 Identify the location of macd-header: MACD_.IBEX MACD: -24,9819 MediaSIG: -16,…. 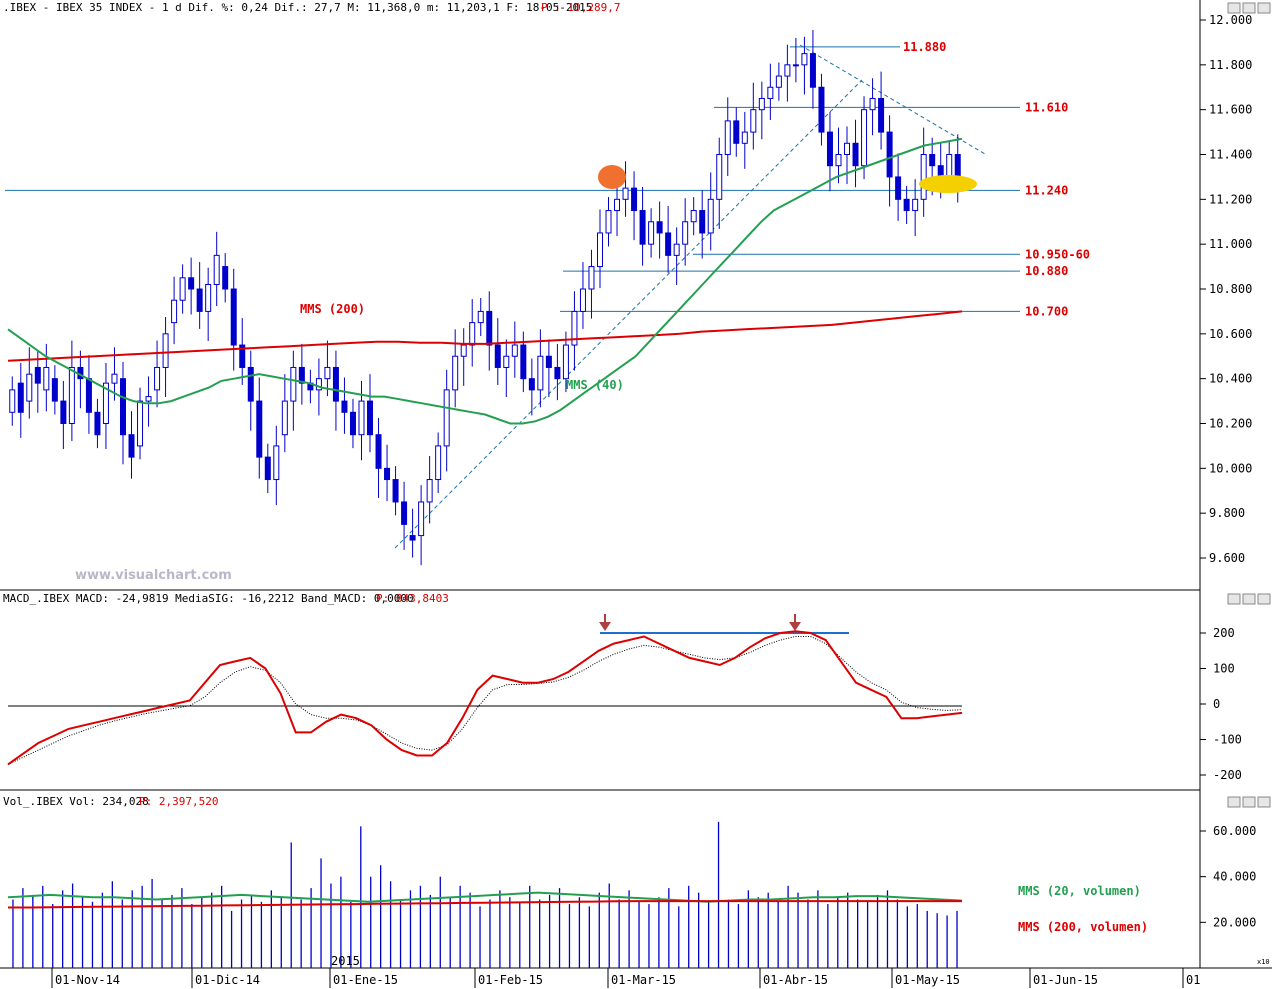
(208, 598).